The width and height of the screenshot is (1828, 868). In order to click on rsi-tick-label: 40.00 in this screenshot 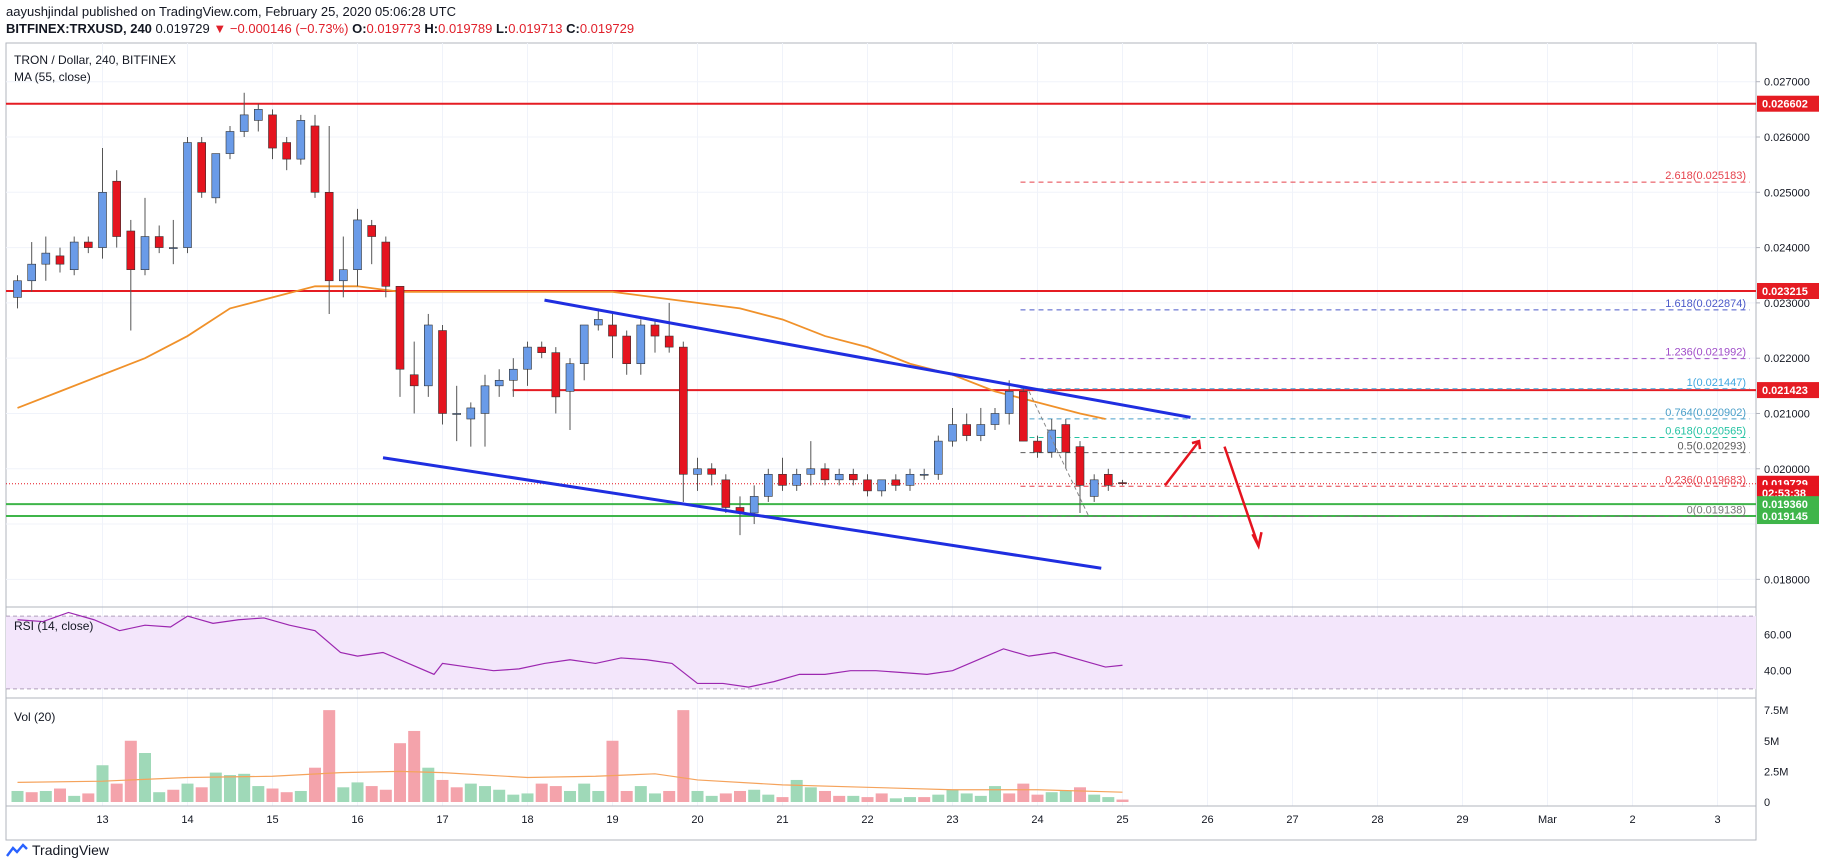, I will do `click(1778, 672)`.